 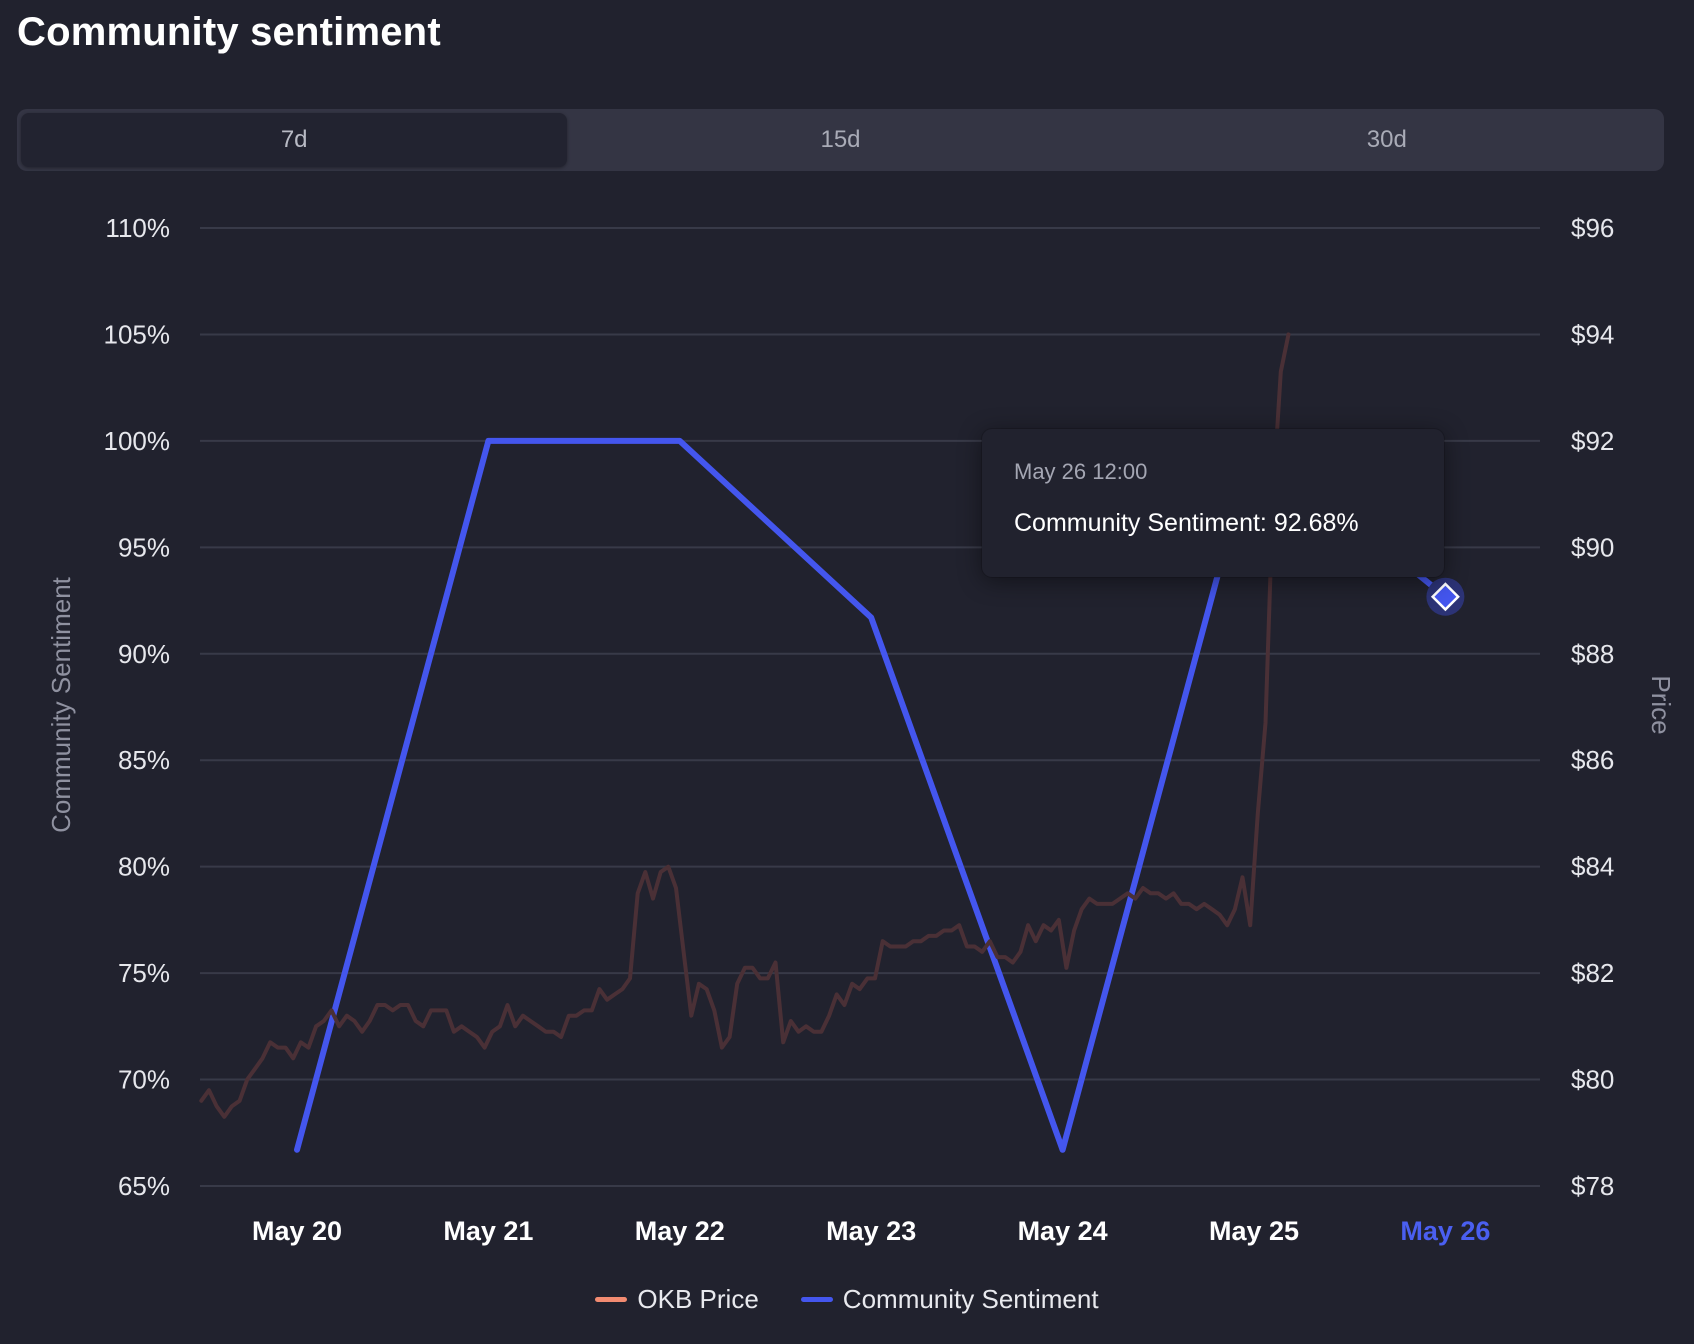 I want to click on x-tick-label: May 20, so click(x=297, y=1231).